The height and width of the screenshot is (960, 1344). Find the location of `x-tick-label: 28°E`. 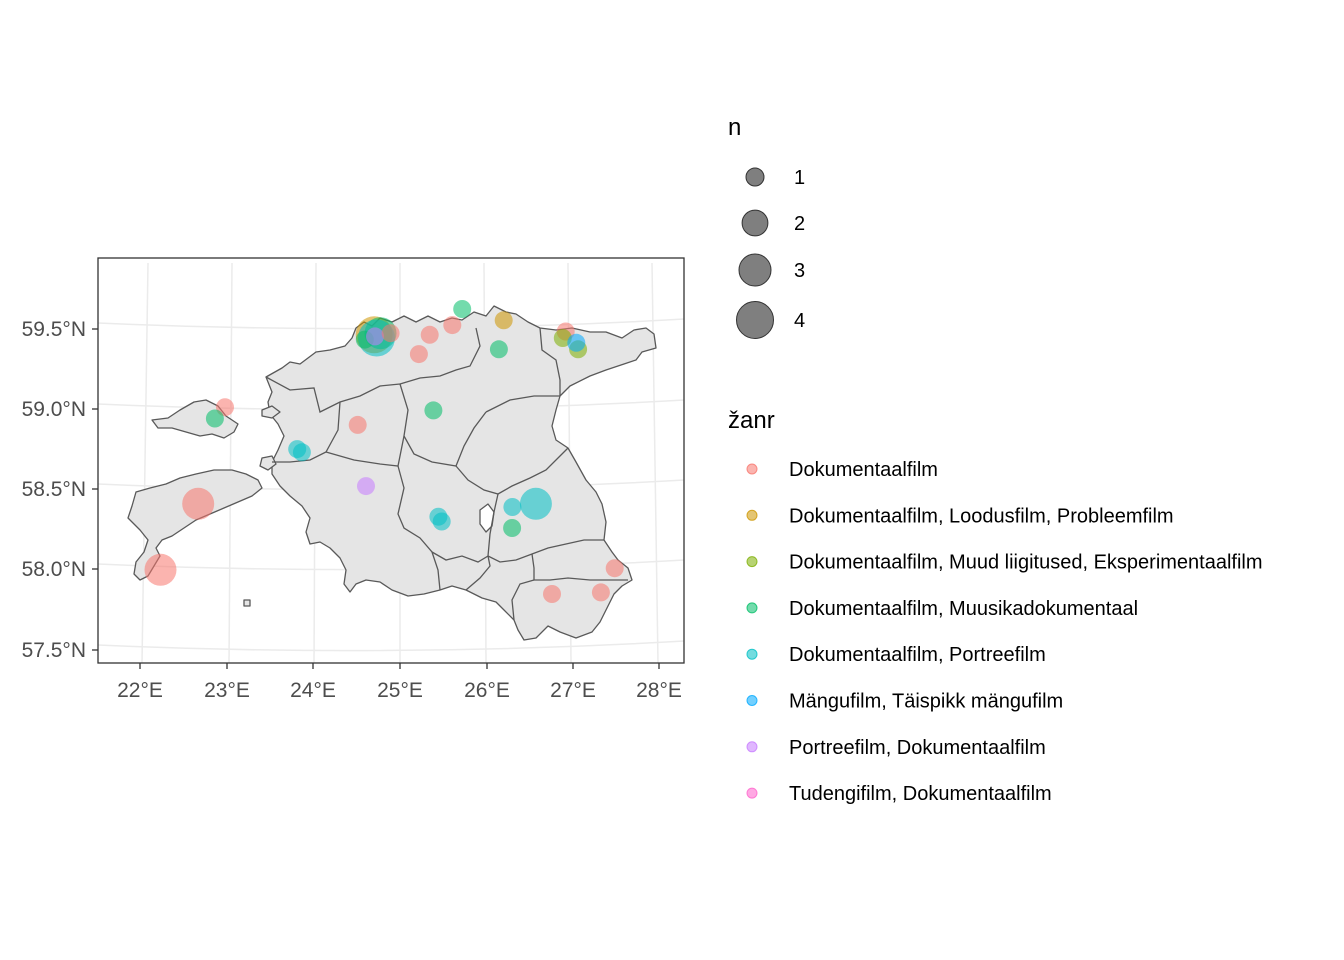

x-tick-label: 28°E is located at coordinates (659, 690).